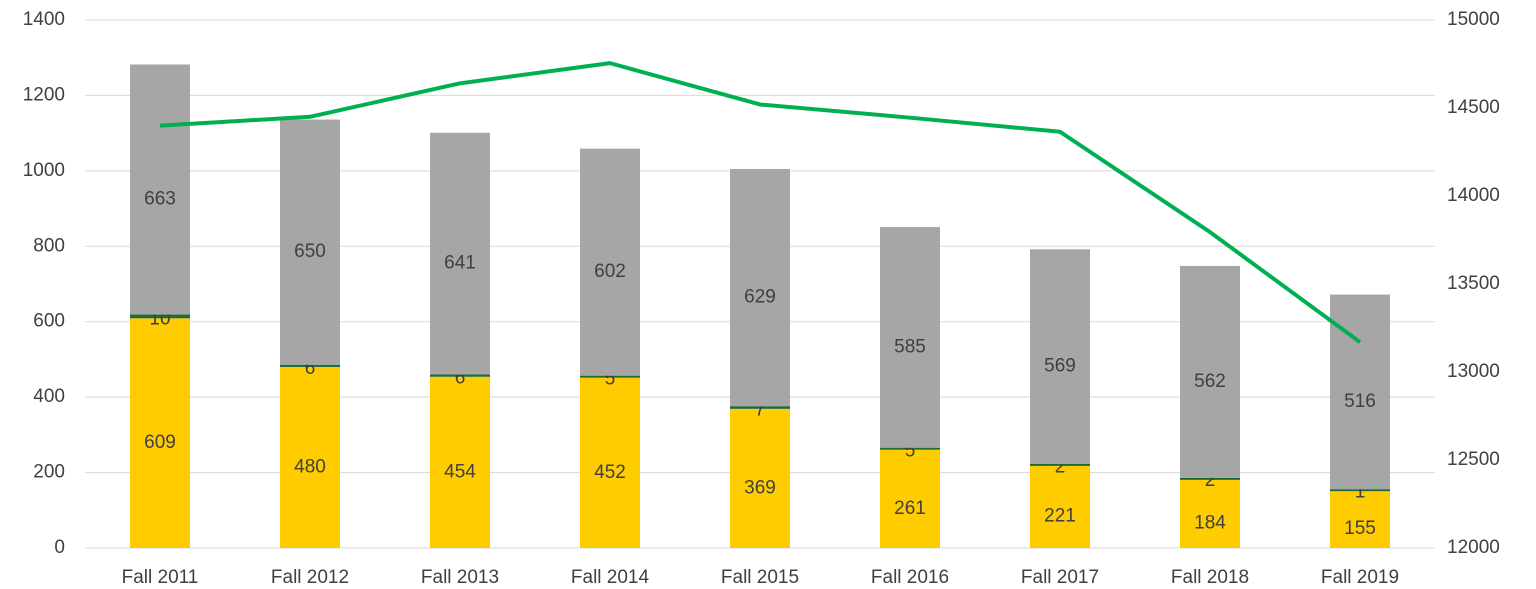 This screenshot has height=589, width=1536. I want to click on data-label: 609, so click(160, 442).